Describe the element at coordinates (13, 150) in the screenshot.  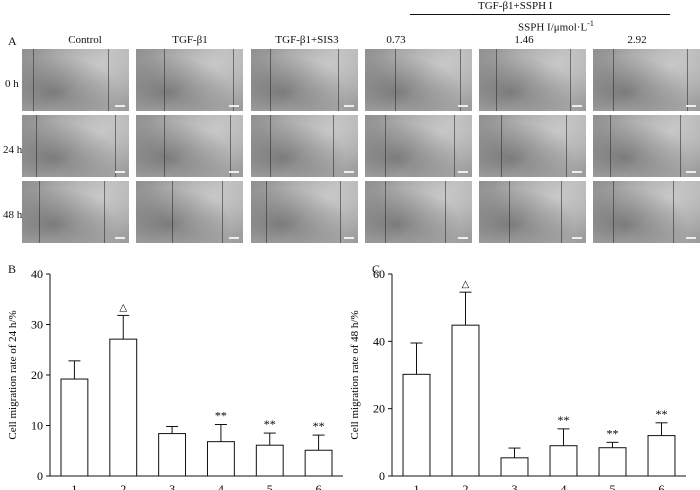
I see `row-label-24h: 24 h` at that location.